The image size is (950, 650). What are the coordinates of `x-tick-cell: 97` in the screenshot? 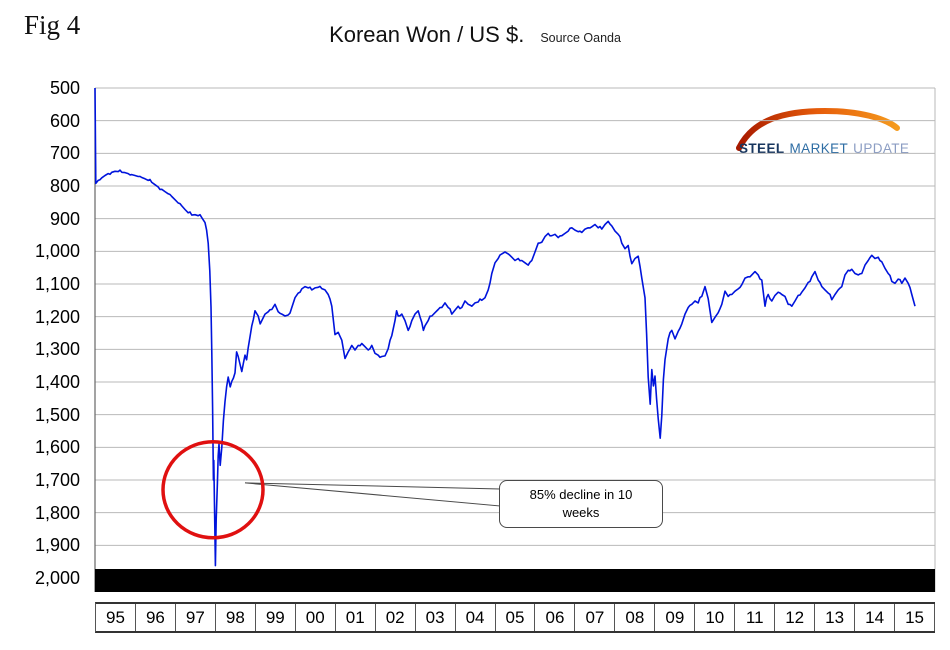 It's located at (196, 617).